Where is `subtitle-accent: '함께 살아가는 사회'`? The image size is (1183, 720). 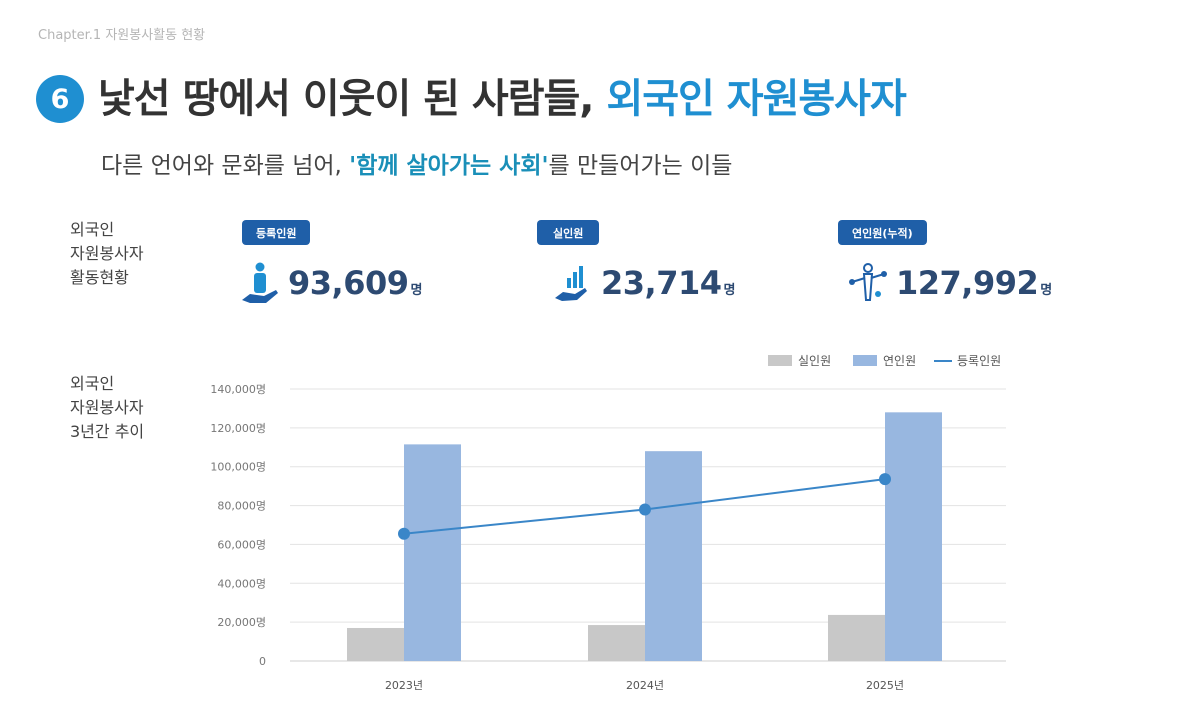 subtitle-accent: '함께 살아가는 사회' is located at coordinates (449, 166).